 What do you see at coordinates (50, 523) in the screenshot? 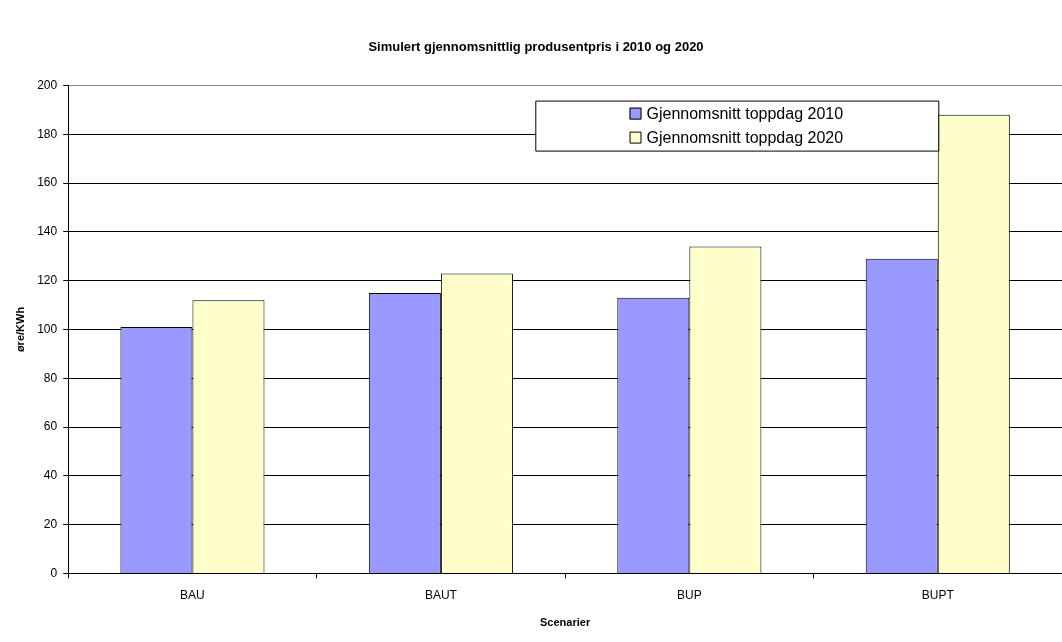
I see `y-tick-label: 20` at bounding box center [50, 523].